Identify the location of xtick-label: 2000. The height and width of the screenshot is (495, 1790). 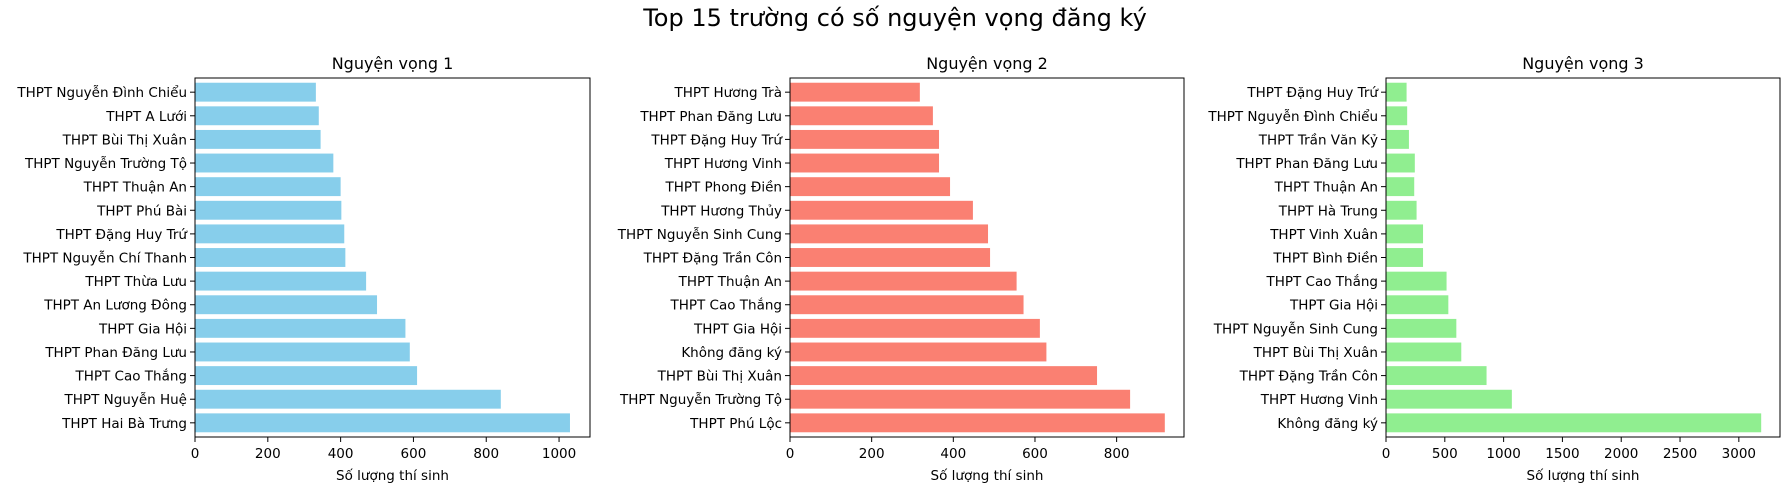
(1621, 454).